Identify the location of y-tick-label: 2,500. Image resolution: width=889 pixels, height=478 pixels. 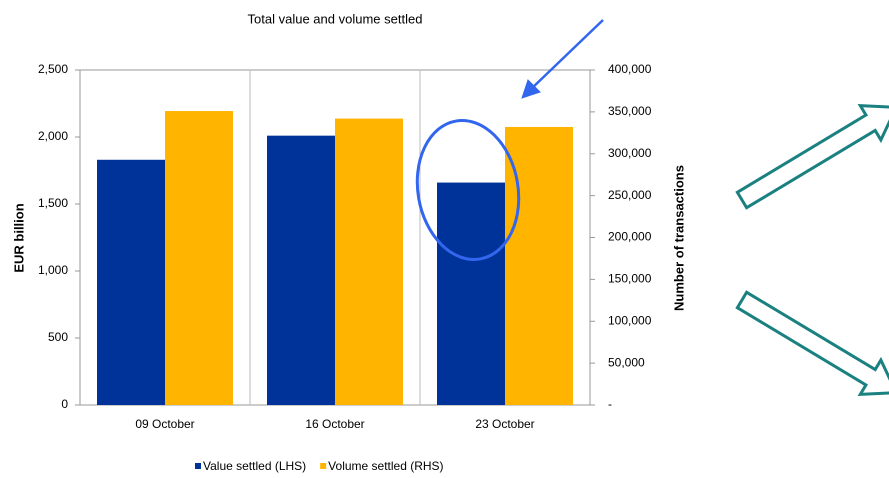
(53, 69).